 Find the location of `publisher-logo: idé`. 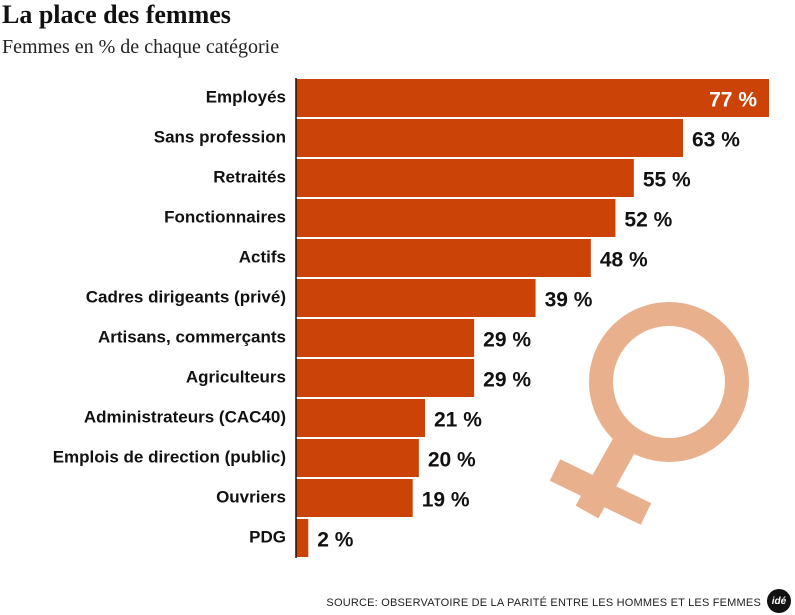

publisher-logo: idé is located at coordinates (779, 601).